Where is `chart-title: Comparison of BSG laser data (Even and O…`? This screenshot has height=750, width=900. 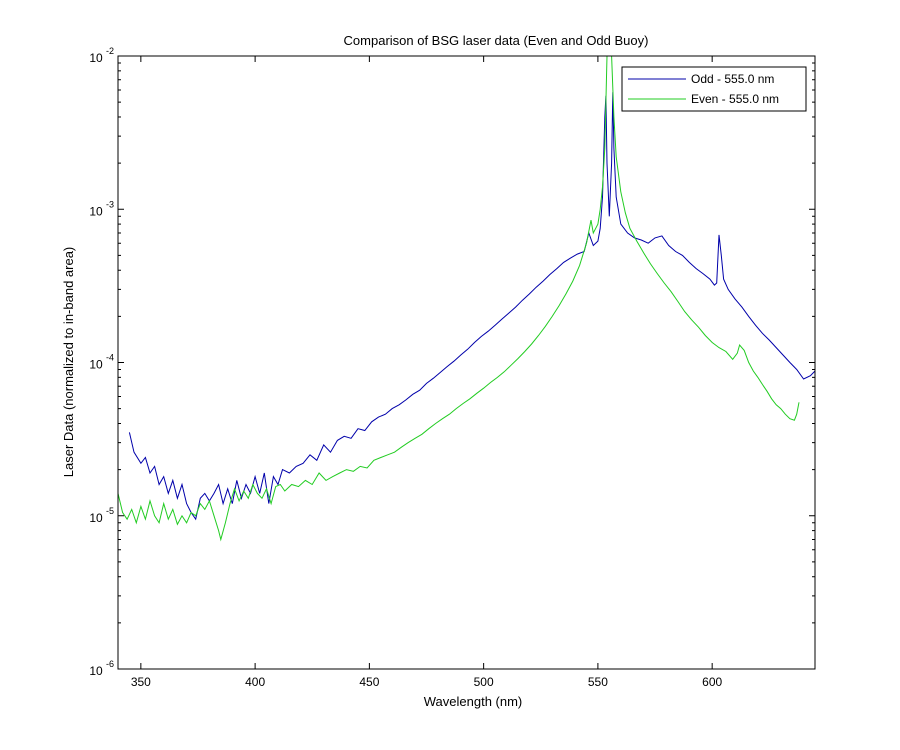
chart-title: Comparison of BSG laser data (Even and O… is located at coordinates (496, 40).